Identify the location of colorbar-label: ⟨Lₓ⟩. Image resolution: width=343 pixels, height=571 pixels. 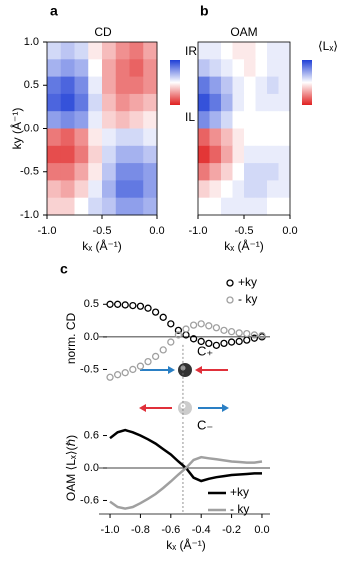
(328, 46).